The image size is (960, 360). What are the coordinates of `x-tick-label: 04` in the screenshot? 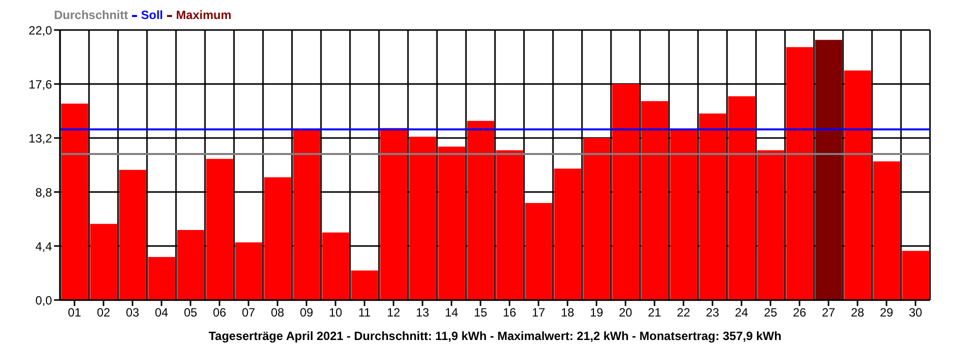 It's located at (161, 313).